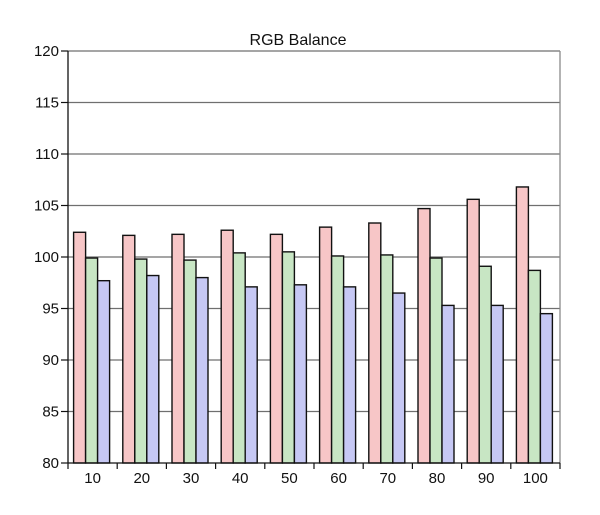  What do you see at coordinates (338, 478) in the screenshot?
I see `x-tick-label: 60` at bounding box center [338, 478].